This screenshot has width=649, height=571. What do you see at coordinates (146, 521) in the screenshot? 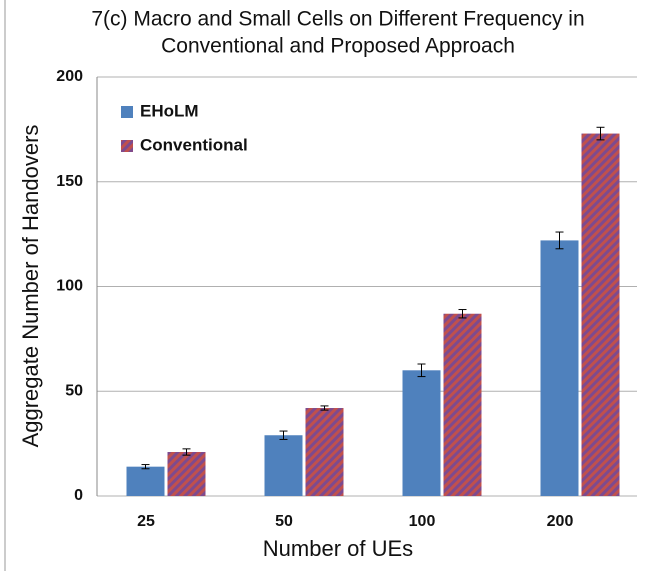
I see `x-tick-label: 25` at bounding box center [146, 521].